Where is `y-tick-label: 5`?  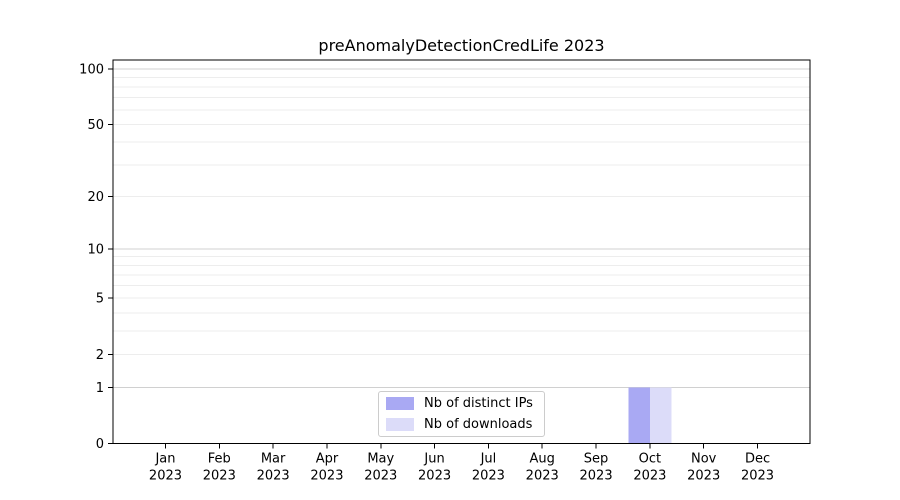 y-tick-label: 5 is located at coordinates (100, 299).